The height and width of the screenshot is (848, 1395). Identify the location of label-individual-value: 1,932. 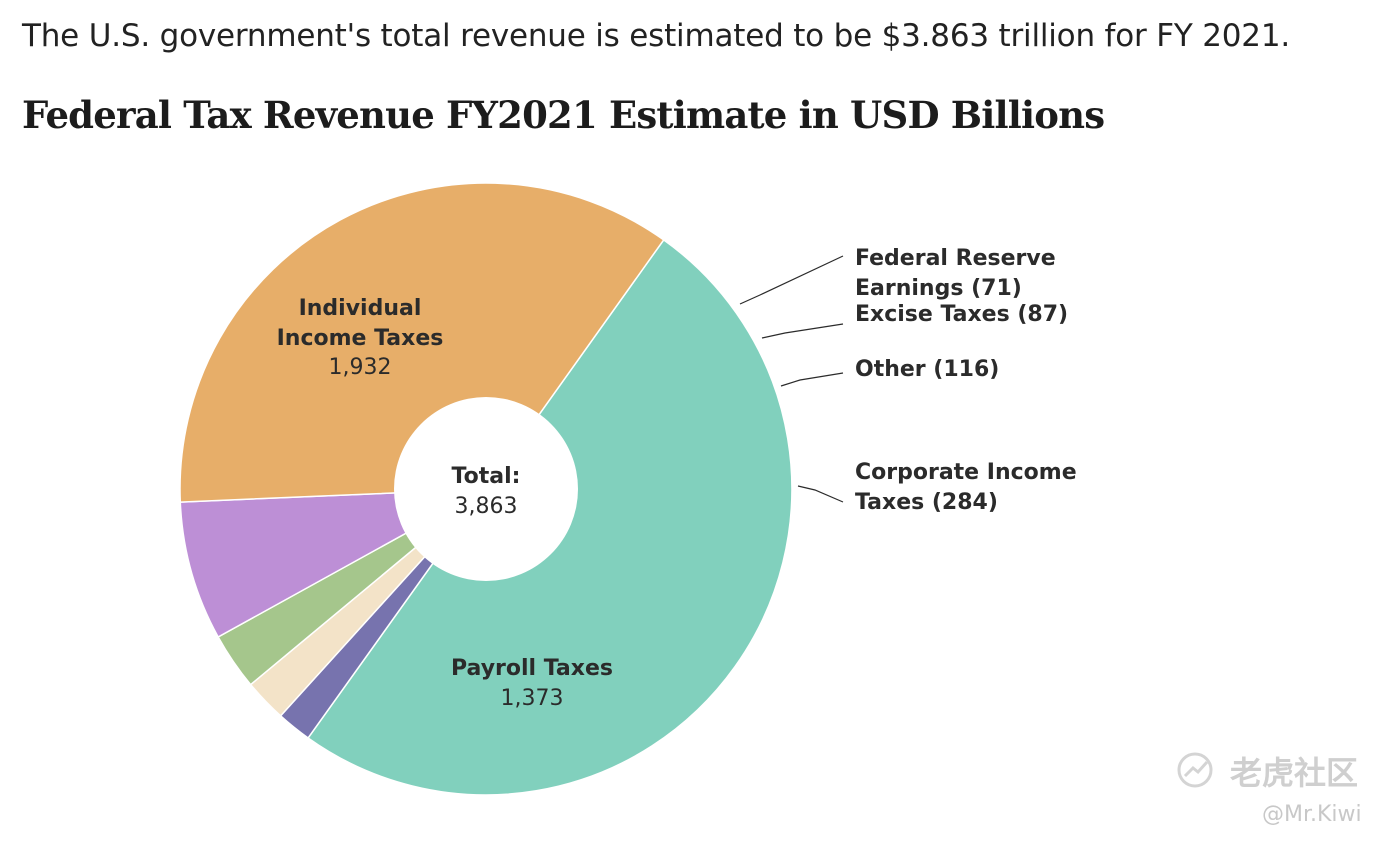
(360, 367).